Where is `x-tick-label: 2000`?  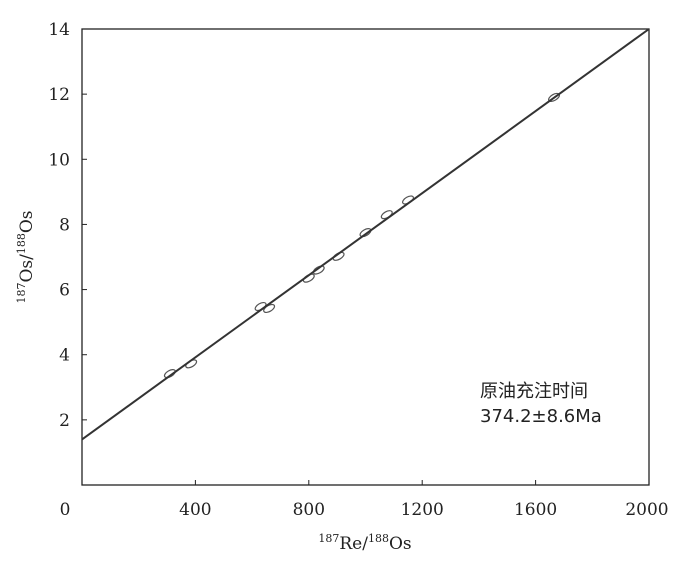 x-tick-label: 2000 is located at coordinates (646, 510).